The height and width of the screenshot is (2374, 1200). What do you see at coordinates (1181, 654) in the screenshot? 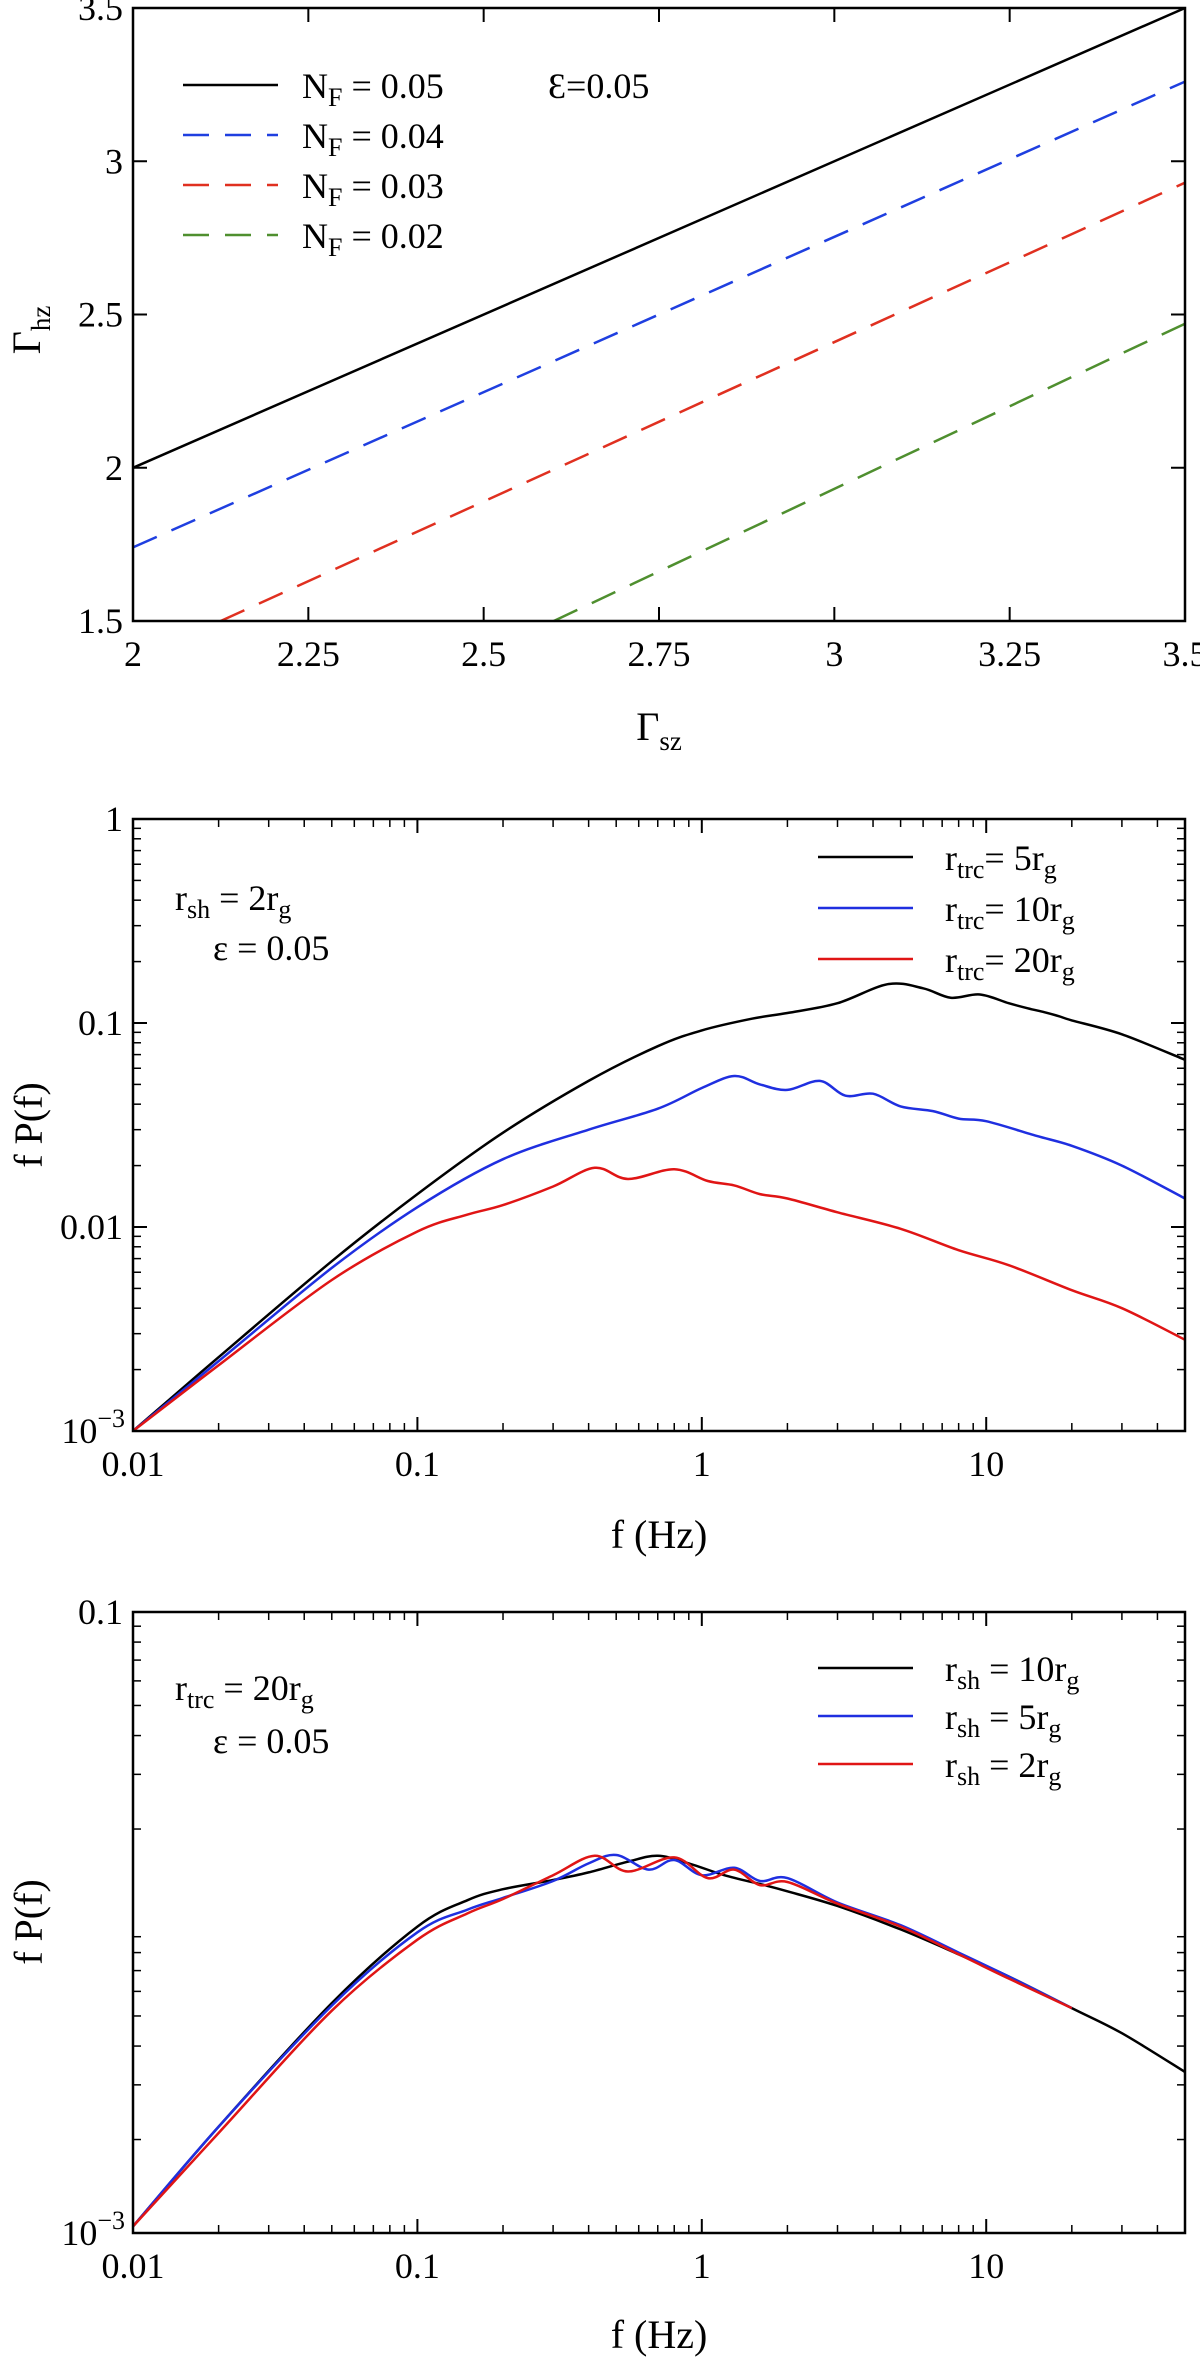
I see `panel-1-xtick-label: 3.5` at bounding box center [1181, 654].